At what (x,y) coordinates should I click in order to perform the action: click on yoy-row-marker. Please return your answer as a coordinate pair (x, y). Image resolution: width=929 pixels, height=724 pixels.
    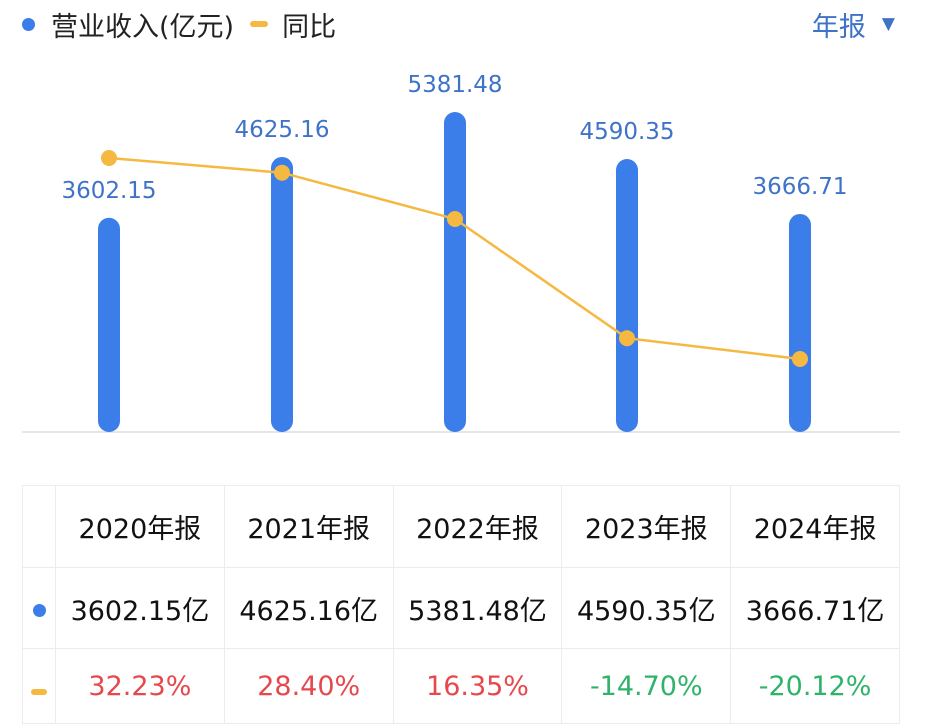
    Looking at the image, I should click on (39, 686).